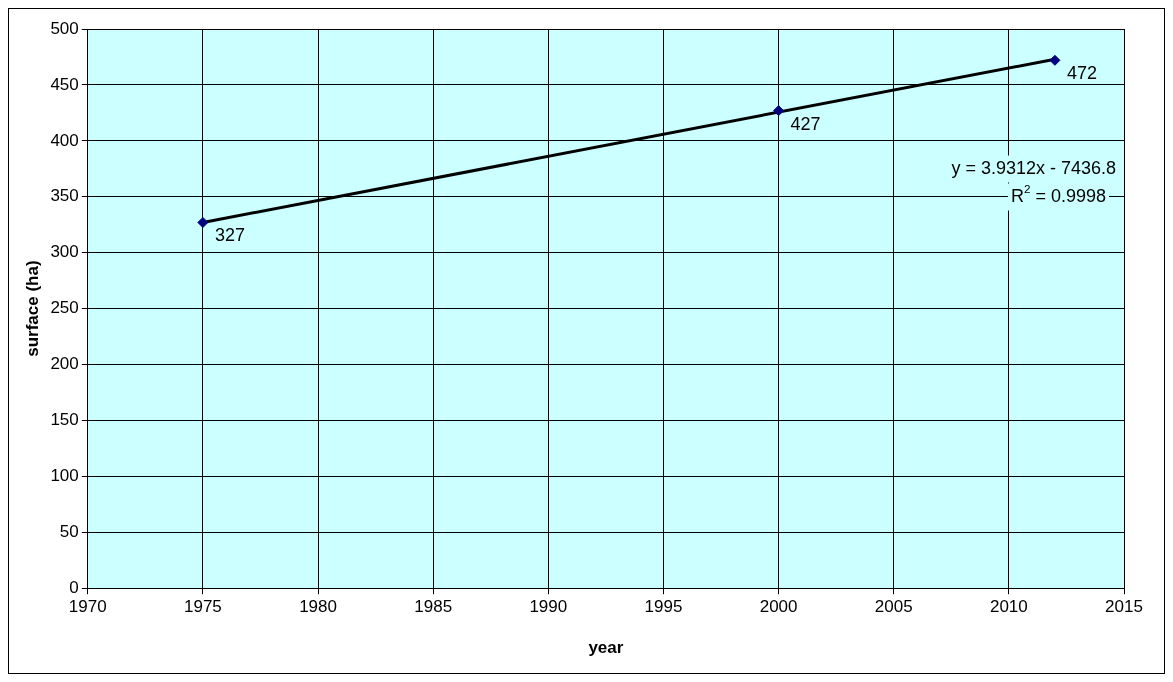  Describe the element at coordinates (202, 607) in the screenshot. I see `x-tick-label: 1975` at that location.